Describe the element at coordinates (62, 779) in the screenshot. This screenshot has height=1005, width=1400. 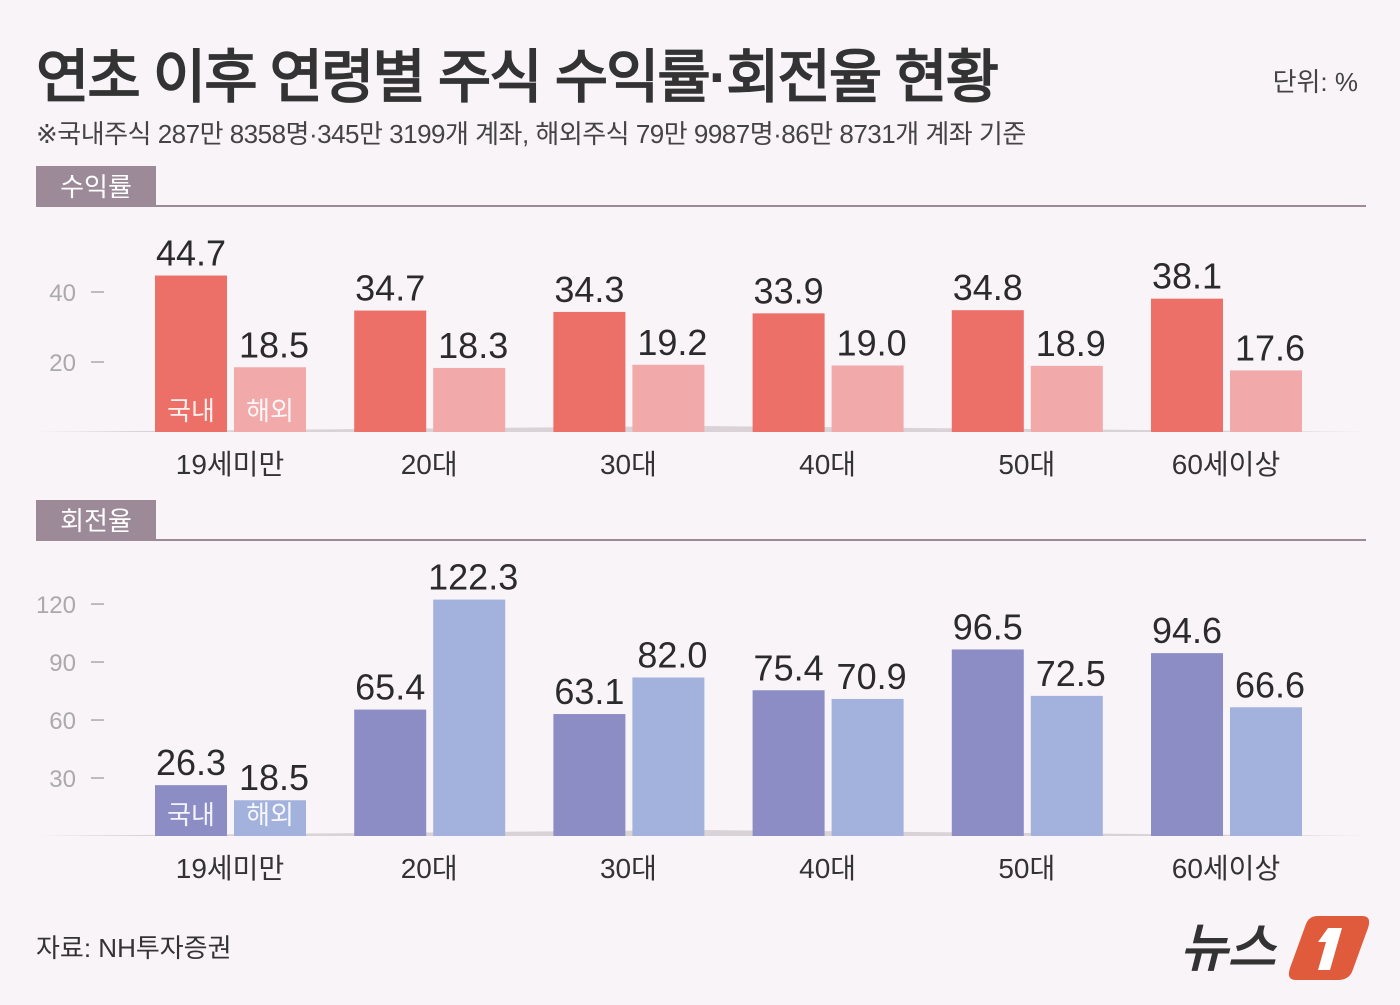
I see `turnover-ytick-label: 30` at that location.